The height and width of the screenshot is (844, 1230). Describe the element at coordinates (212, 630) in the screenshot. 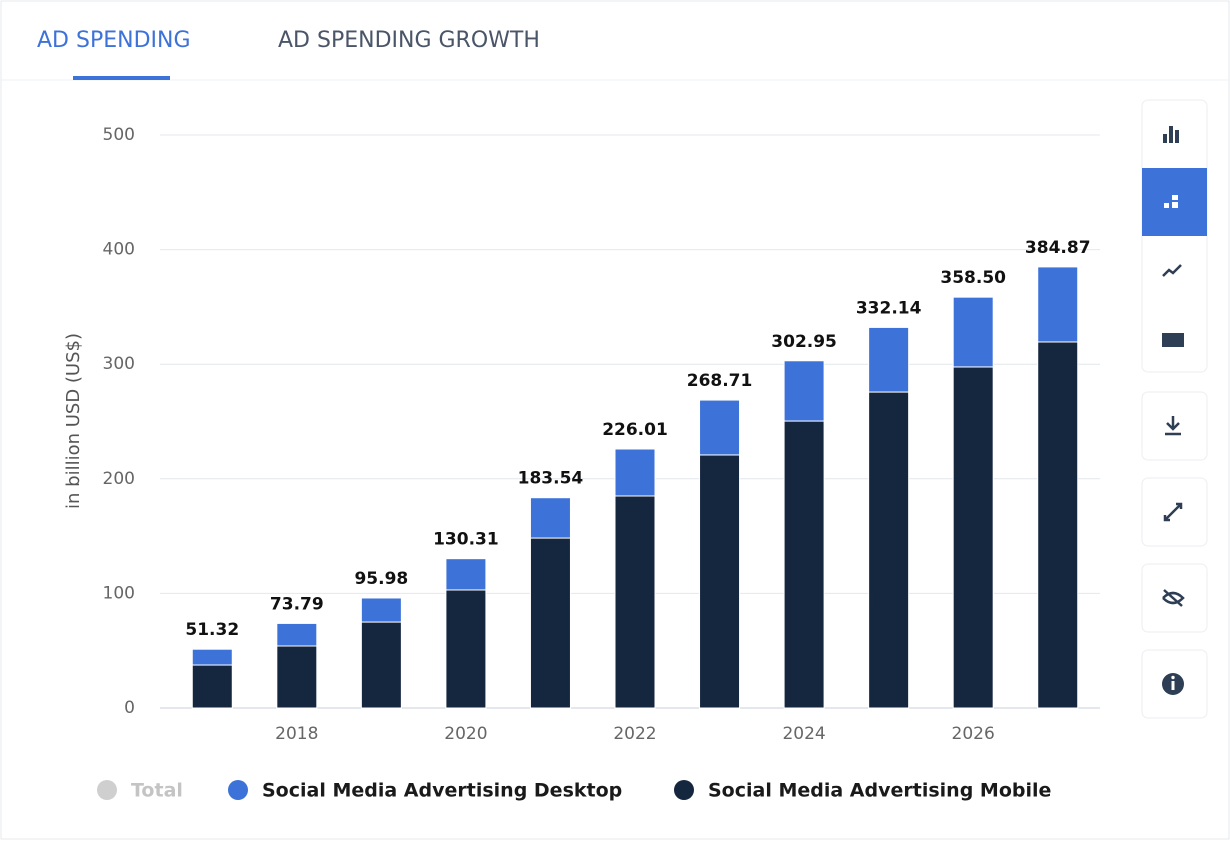

I see `total-label: 51.32` at that location.